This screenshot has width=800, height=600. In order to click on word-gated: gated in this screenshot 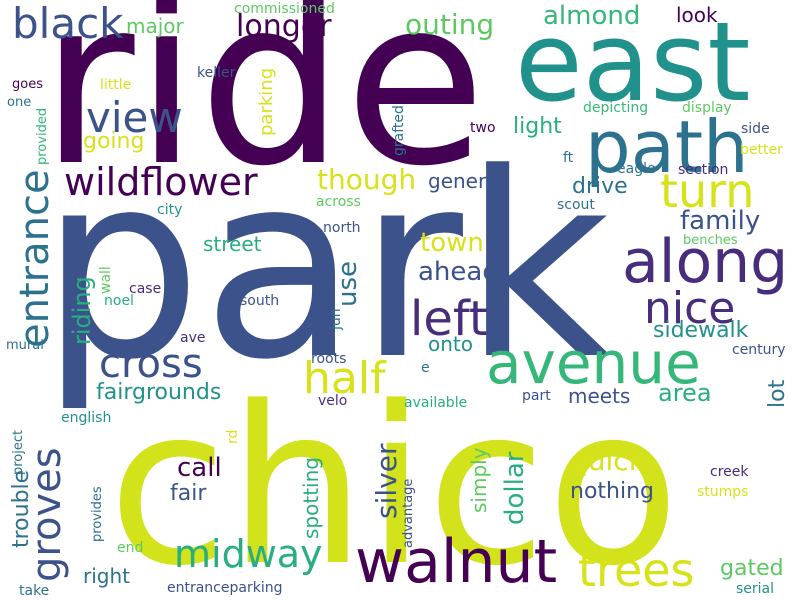, I will do `click(752, 568)`.